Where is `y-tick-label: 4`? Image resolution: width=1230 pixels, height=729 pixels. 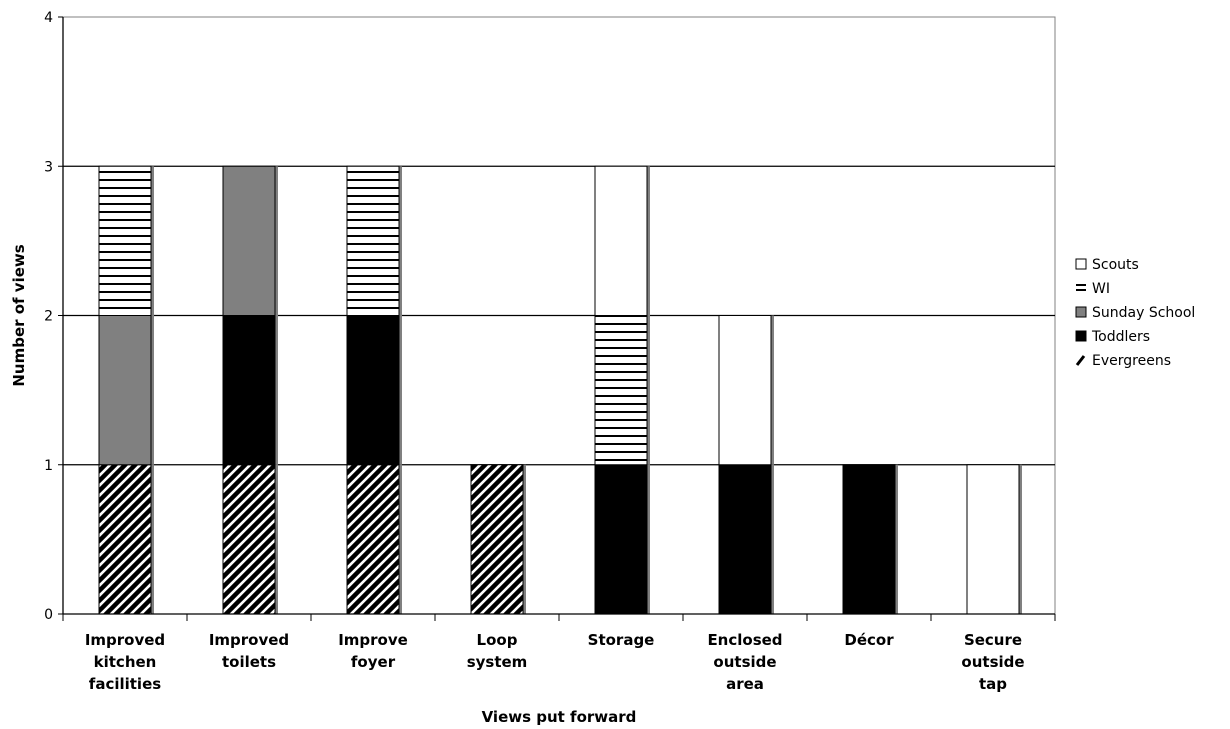 y-tick-label: 4 is located at coordinates (48, 18).